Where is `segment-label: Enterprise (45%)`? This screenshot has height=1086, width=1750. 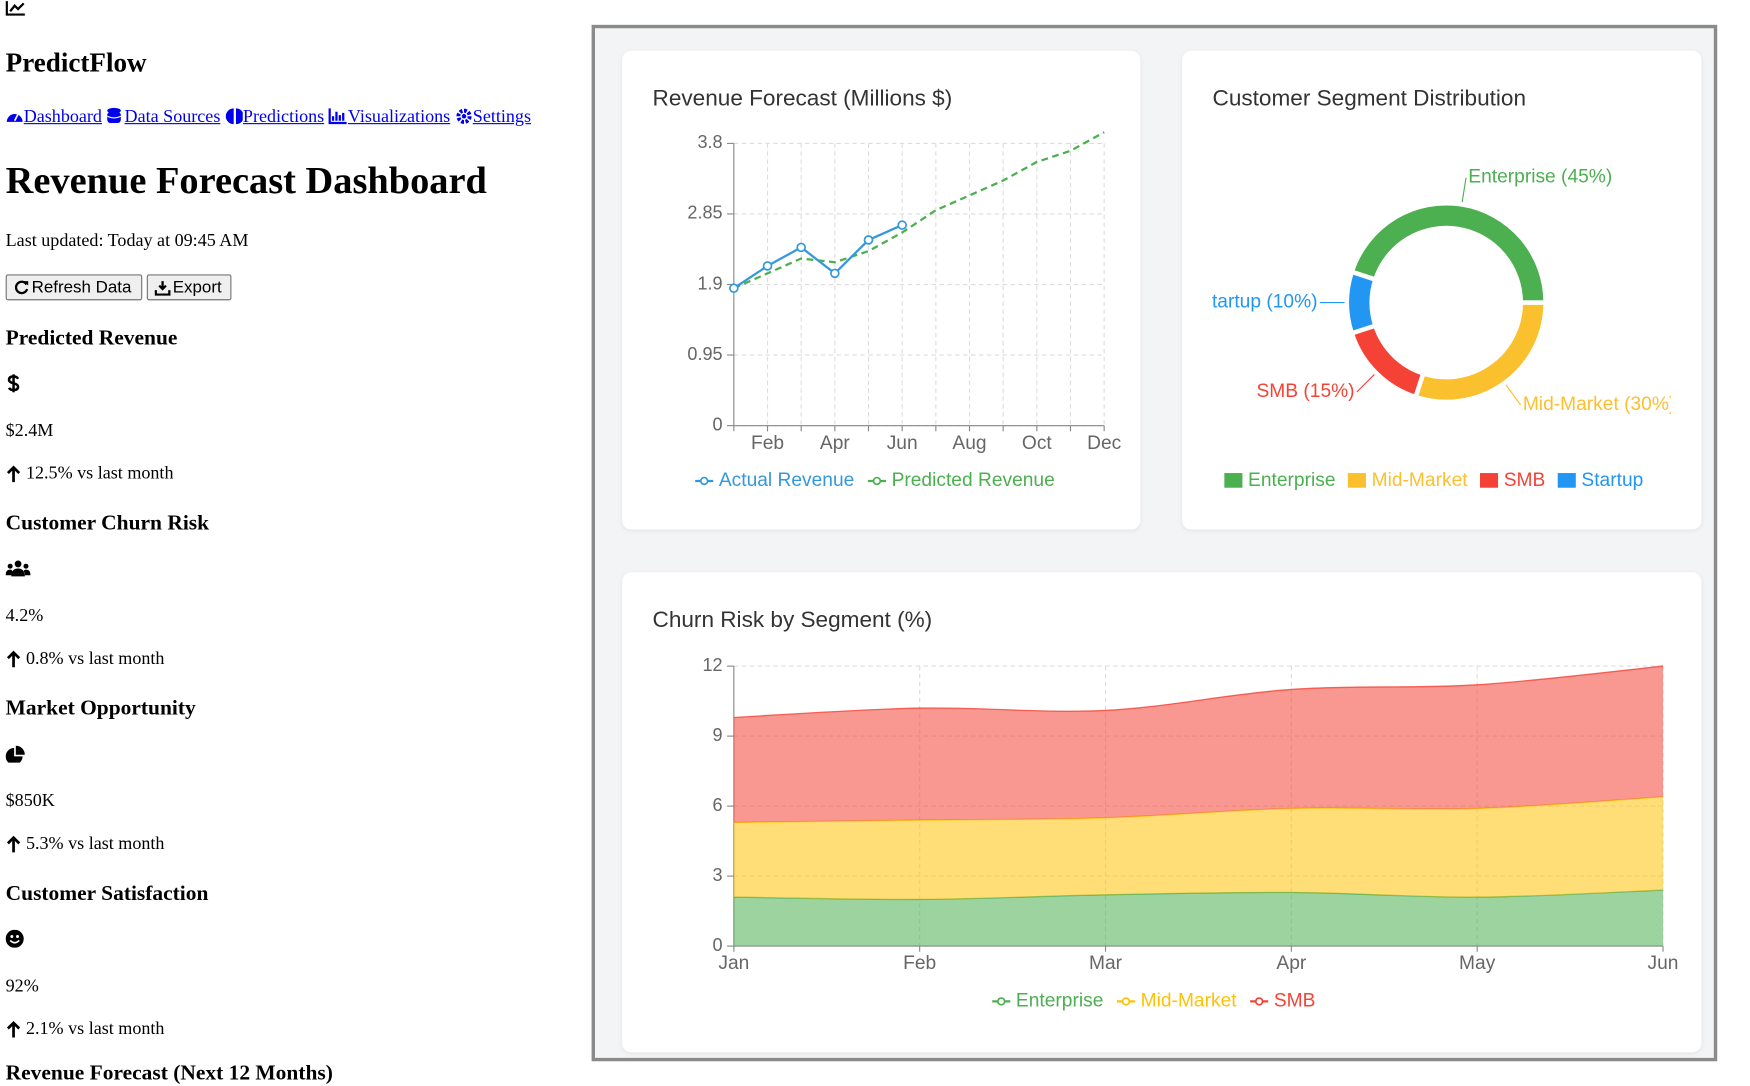
segment-label: Enterprise (45%) is located at coordinates (1540, 177).